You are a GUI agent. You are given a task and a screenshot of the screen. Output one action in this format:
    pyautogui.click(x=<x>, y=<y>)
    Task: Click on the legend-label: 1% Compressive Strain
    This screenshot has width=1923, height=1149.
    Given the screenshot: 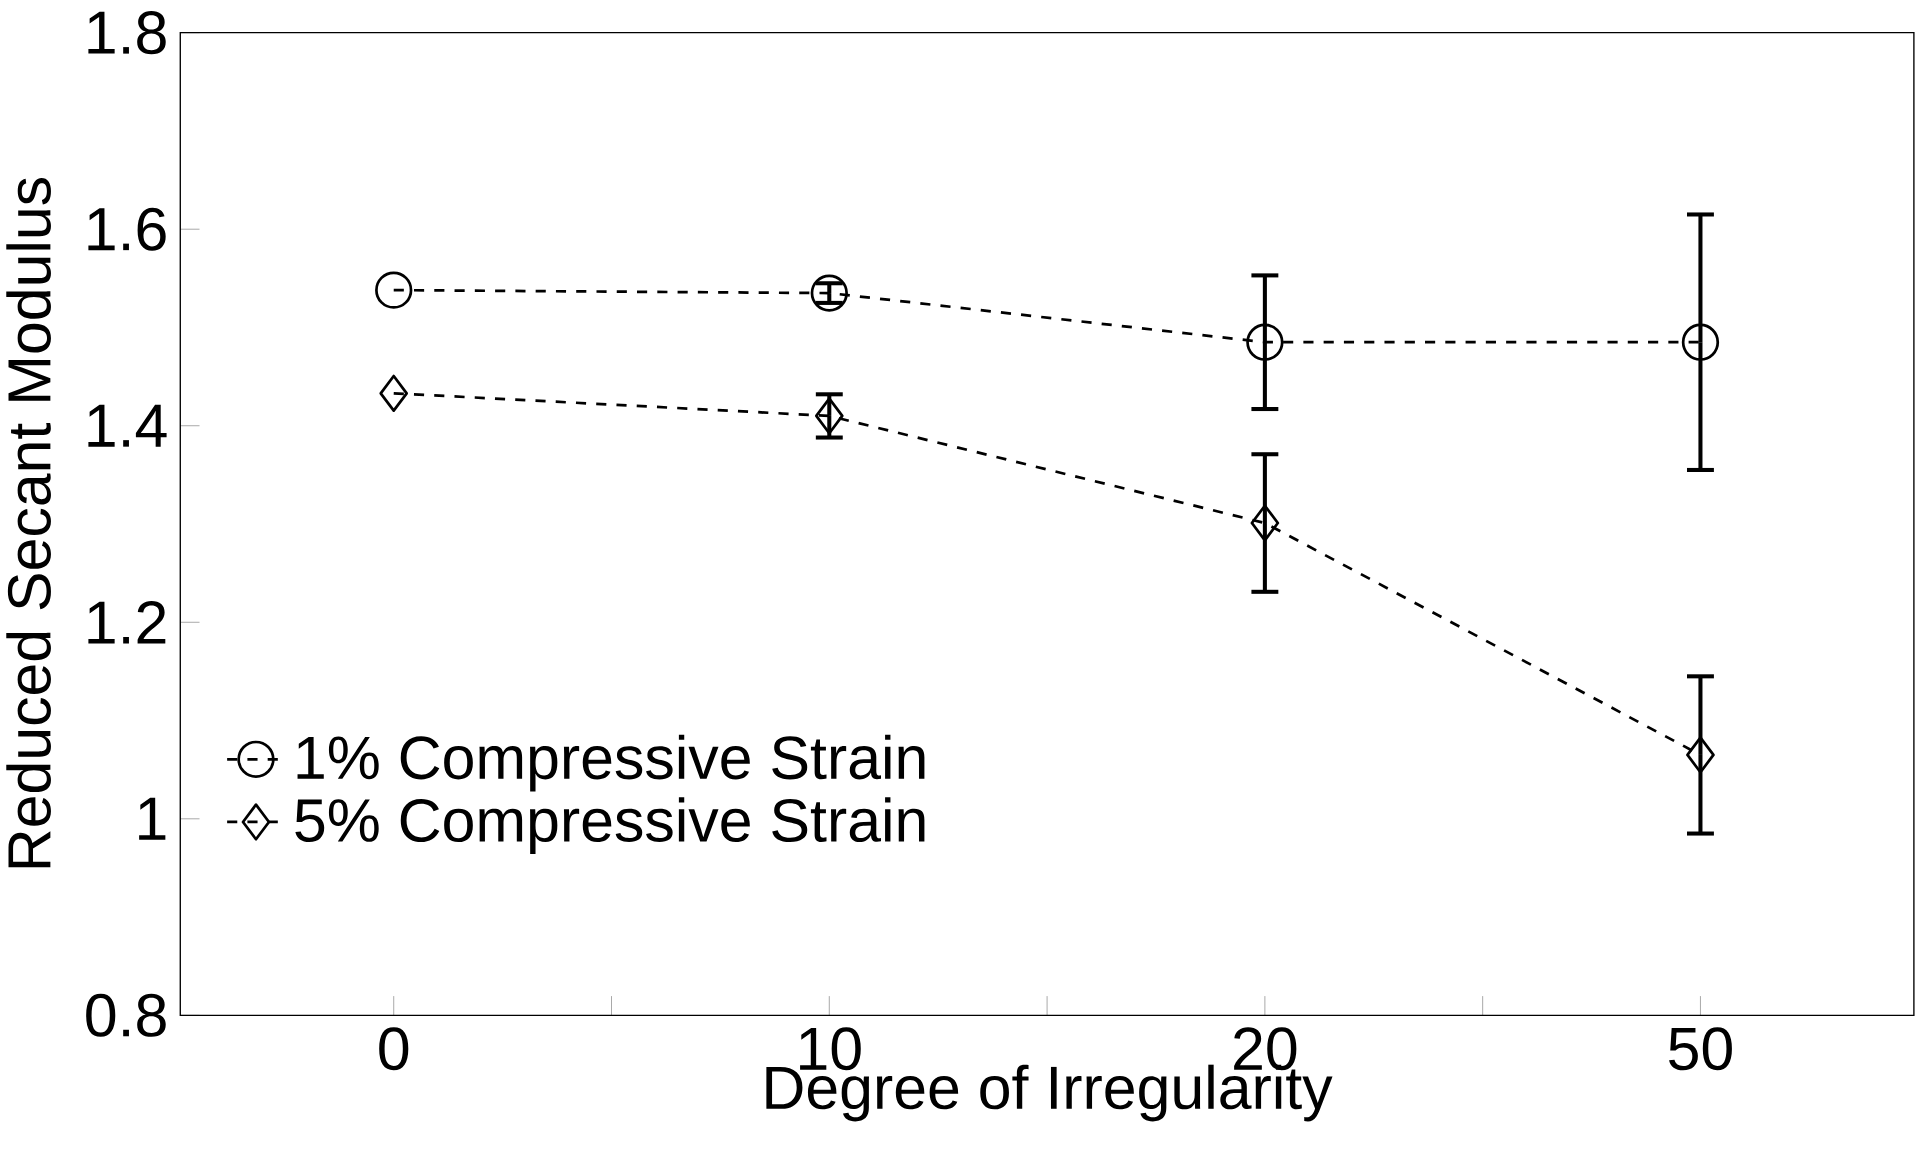 What is the action you would take?
    pyautogui.click(x=611, y=763)
    